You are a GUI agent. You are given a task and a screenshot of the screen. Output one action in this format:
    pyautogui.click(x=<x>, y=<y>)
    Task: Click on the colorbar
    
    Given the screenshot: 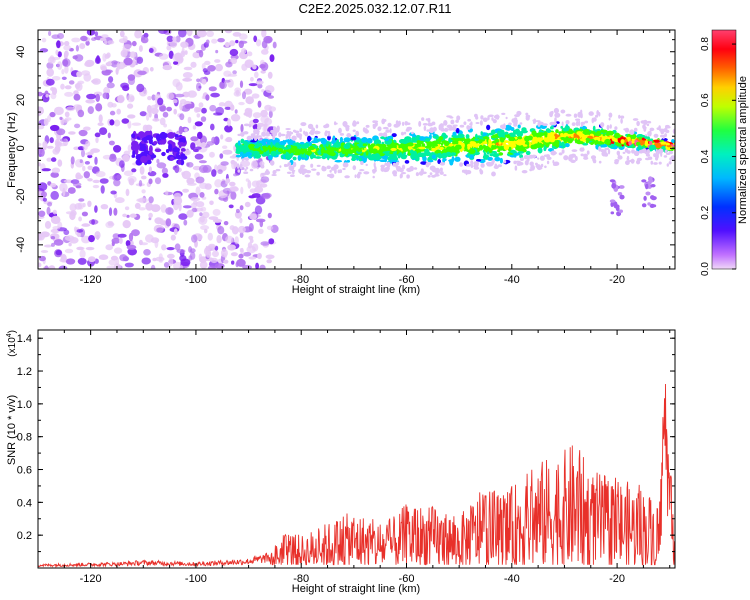 What is the action you would take?
    pyautogui.click(x=724, y=149)
    